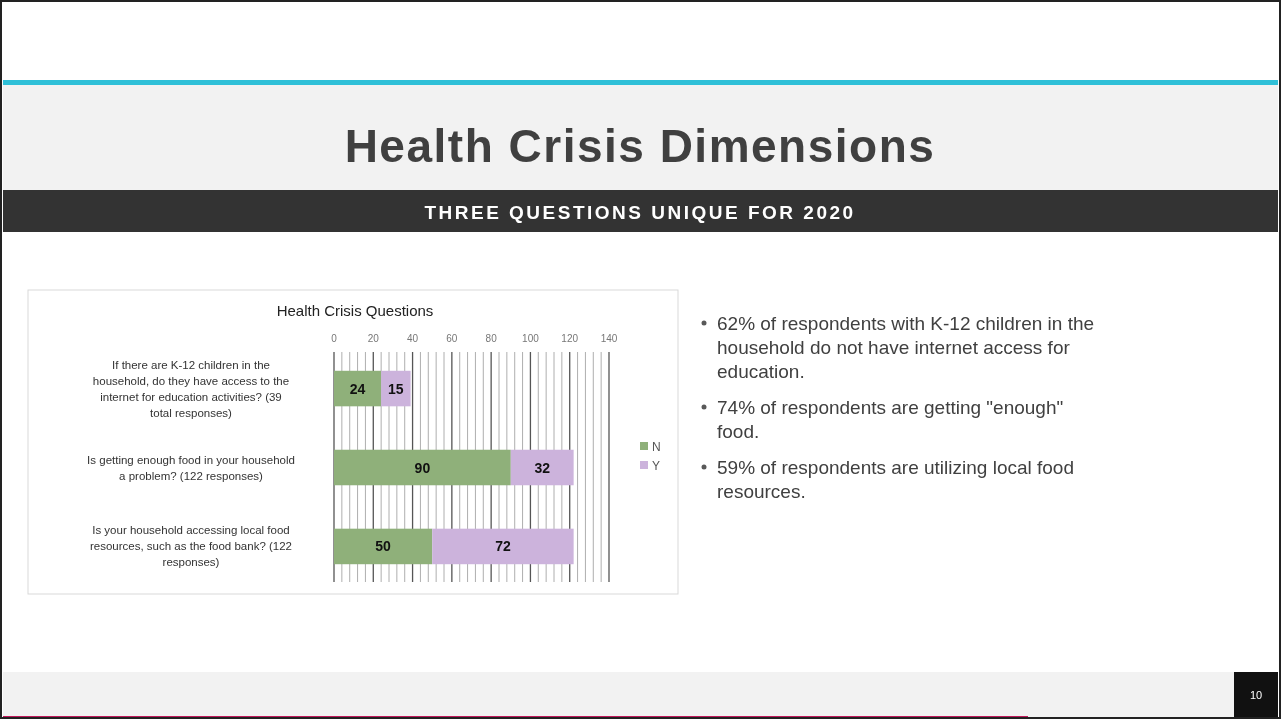 Image resolution: width=1281 pixels, height=719 pixels. Describe the element at coordinates (191, 467) in the screenshot. I see `y-tick-label: Is getting enough food in your household a problem? (122 responses)` at that location.